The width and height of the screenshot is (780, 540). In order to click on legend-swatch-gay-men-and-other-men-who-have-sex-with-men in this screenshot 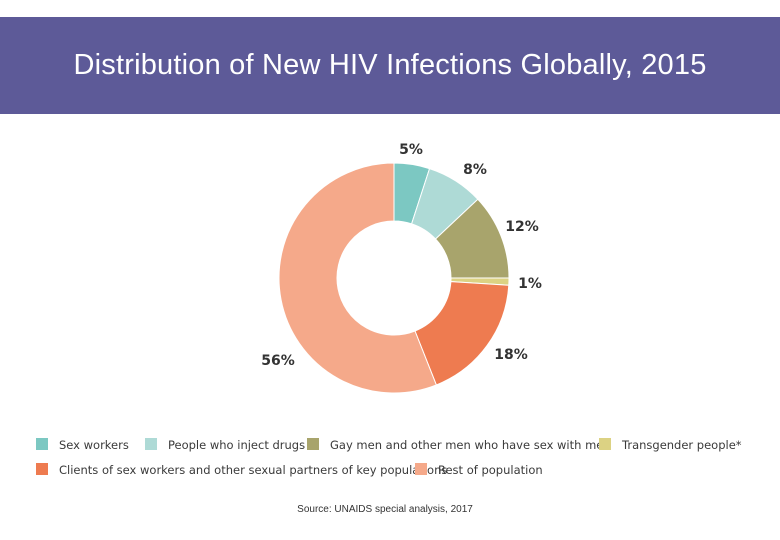, I will do `click(313, 444)`.